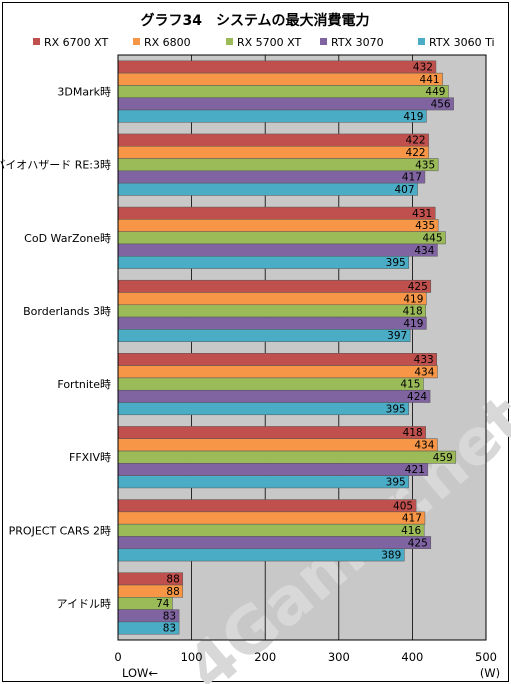 Image resolution: width=511 pixels, height=684 pixels. Describe the element at coordinates (430, 80) in the screenshot. I see `data-label: 441` at that location.